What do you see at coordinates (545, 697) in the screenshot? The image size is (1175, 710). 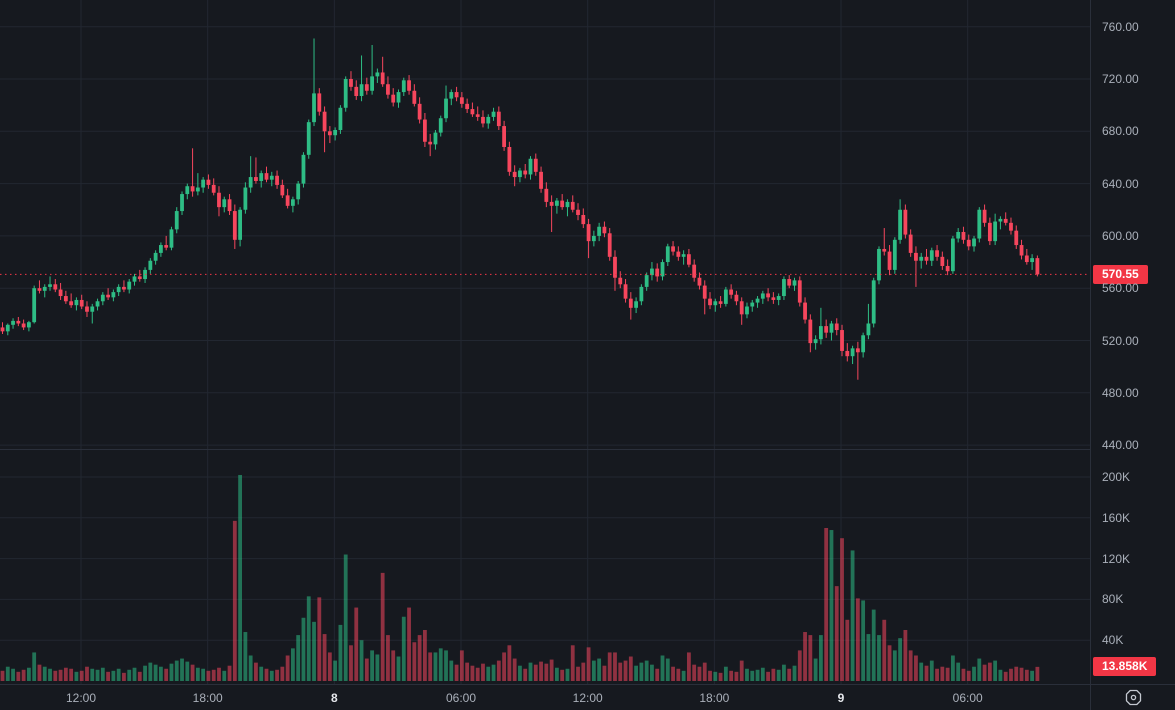 I see `time-axis: 12:00 18:00 8 06:00 12:00 18:00 9 06:00` at bounding box center [545, 697].